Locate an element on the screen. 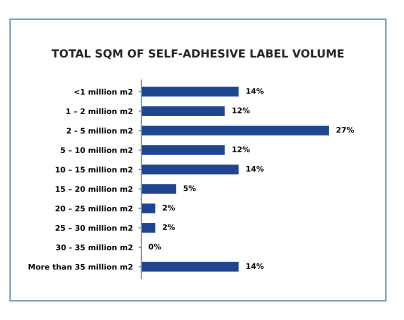 Image resolution: width=404 pixels, height=320 pixels. chart-title: TOTAL SQM OF SELF-ADHESIVE LABEL VOLUME is located at coordinates (198, 54).